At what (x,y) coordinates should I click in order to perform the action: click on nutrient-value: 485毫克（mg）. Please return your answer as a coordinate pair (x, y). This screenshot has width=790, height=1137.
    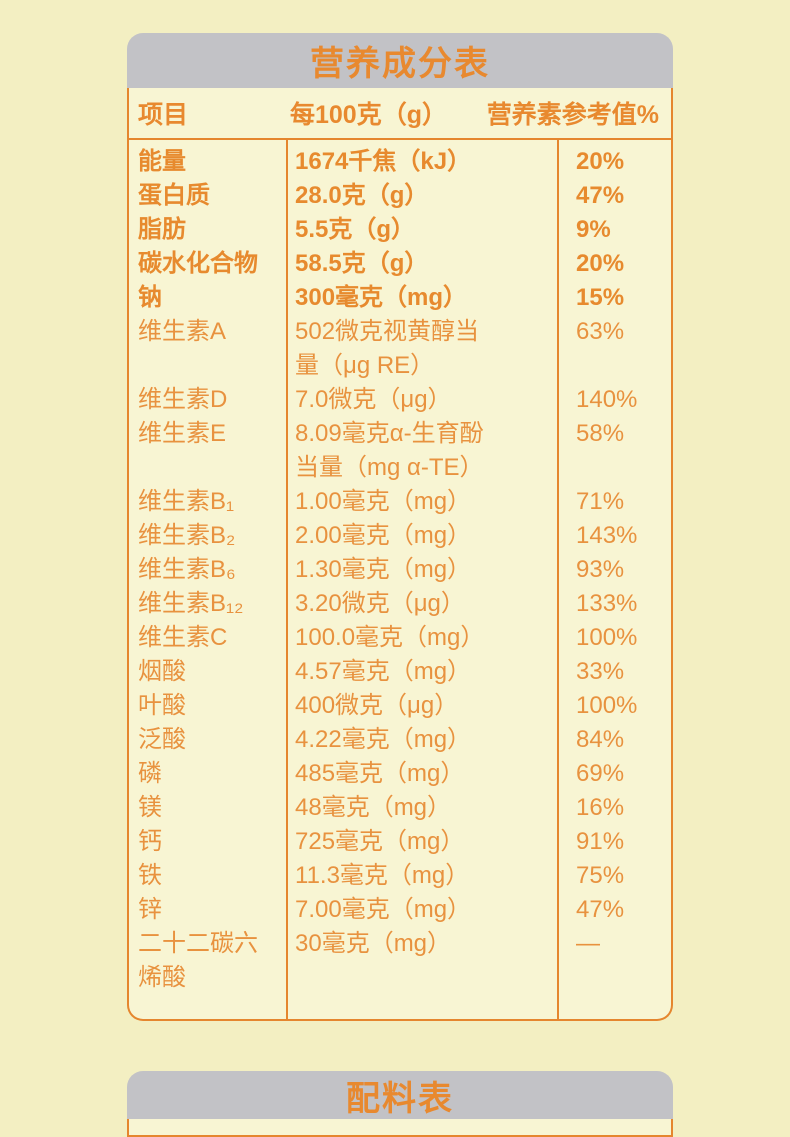
    Looking at the image, I should click on (421, 774).